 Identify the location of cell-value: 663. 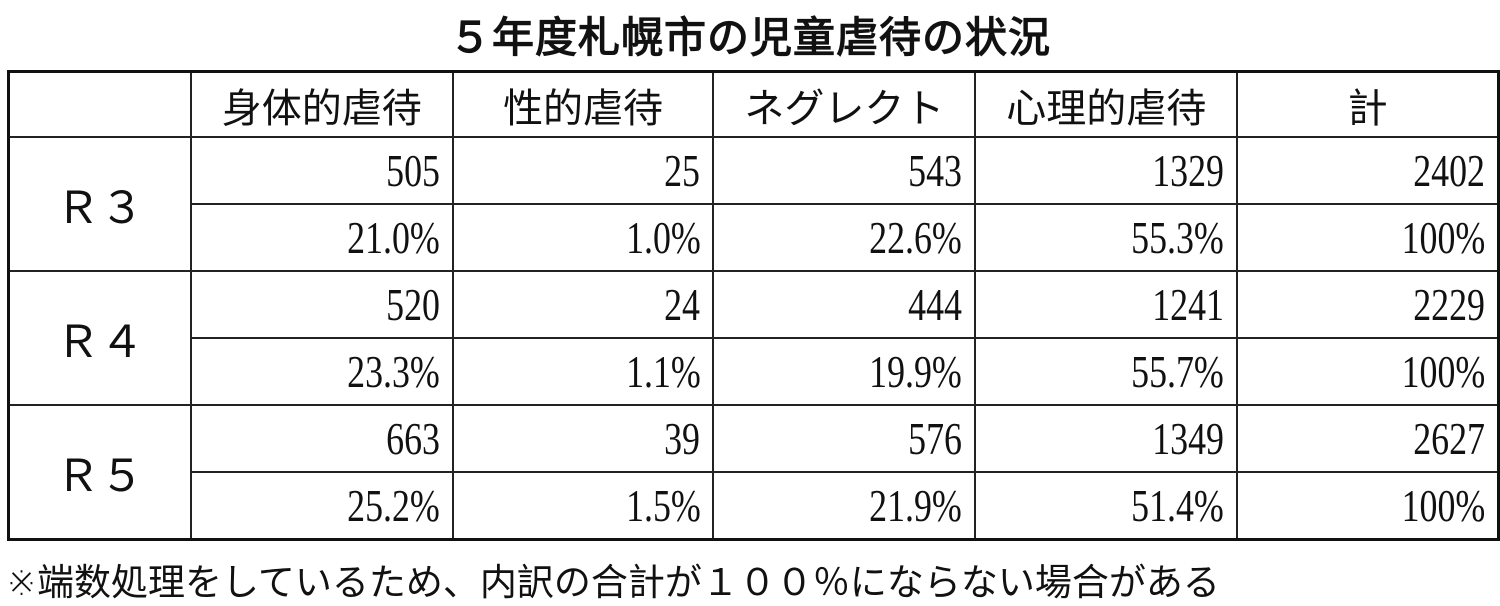
(412, 438).